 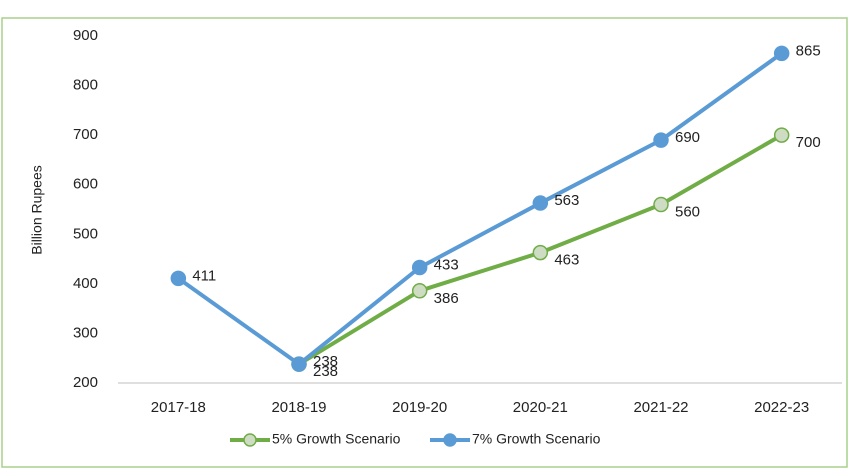 What do you see at coordinates (85, 85) in the screenshot?
I see `y-tick-label: 800` at bounding box center [85, 85].